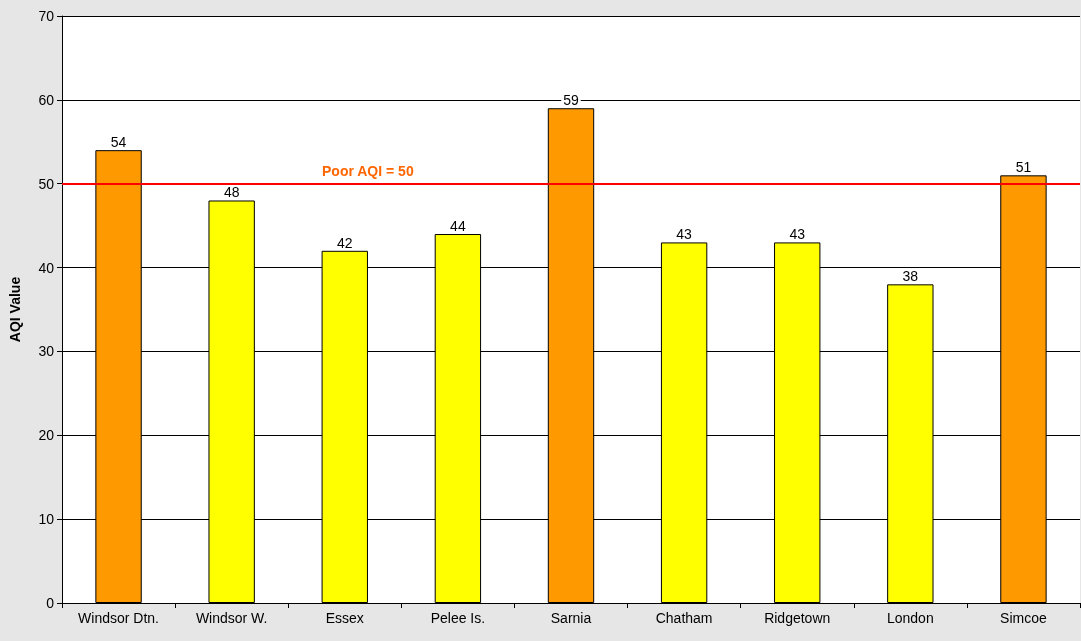 The width and height of the screenshot is (1081, 641). Describe the element at coordinates (458, 618) in the screenshot. I see `x-tick-label: Pelee Is.` at that location.